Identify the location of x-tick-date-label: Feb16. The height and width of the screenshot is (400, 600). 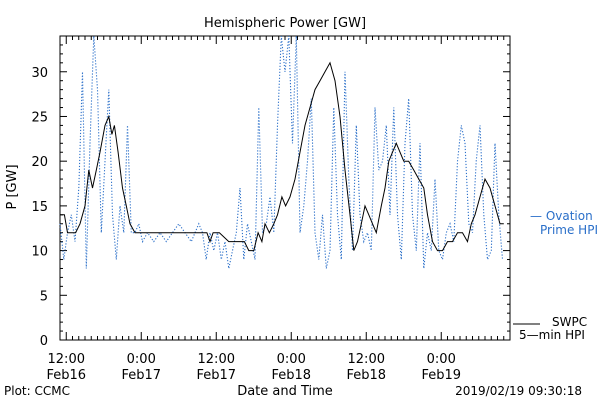
(66, 375).